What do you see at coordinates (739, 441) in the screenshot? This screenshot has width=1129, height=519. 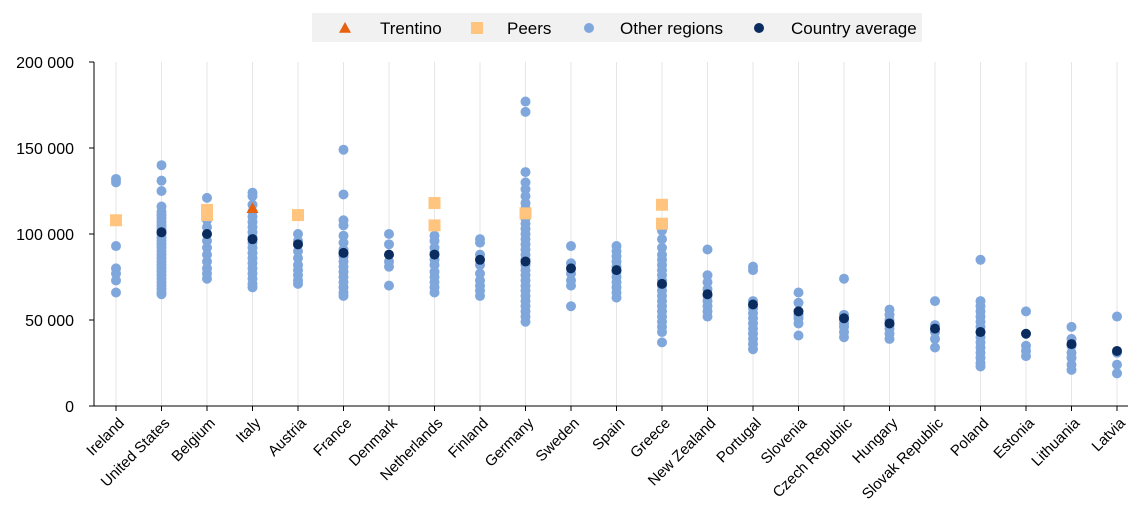 I see `x-tick-label: Portugal` at bounding box center [739, 441].